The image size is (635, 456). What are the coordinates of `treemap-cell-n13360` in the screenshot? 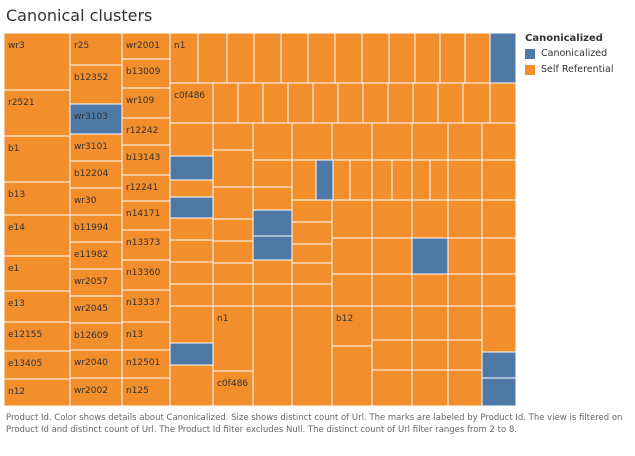 It's located at (146, 275).